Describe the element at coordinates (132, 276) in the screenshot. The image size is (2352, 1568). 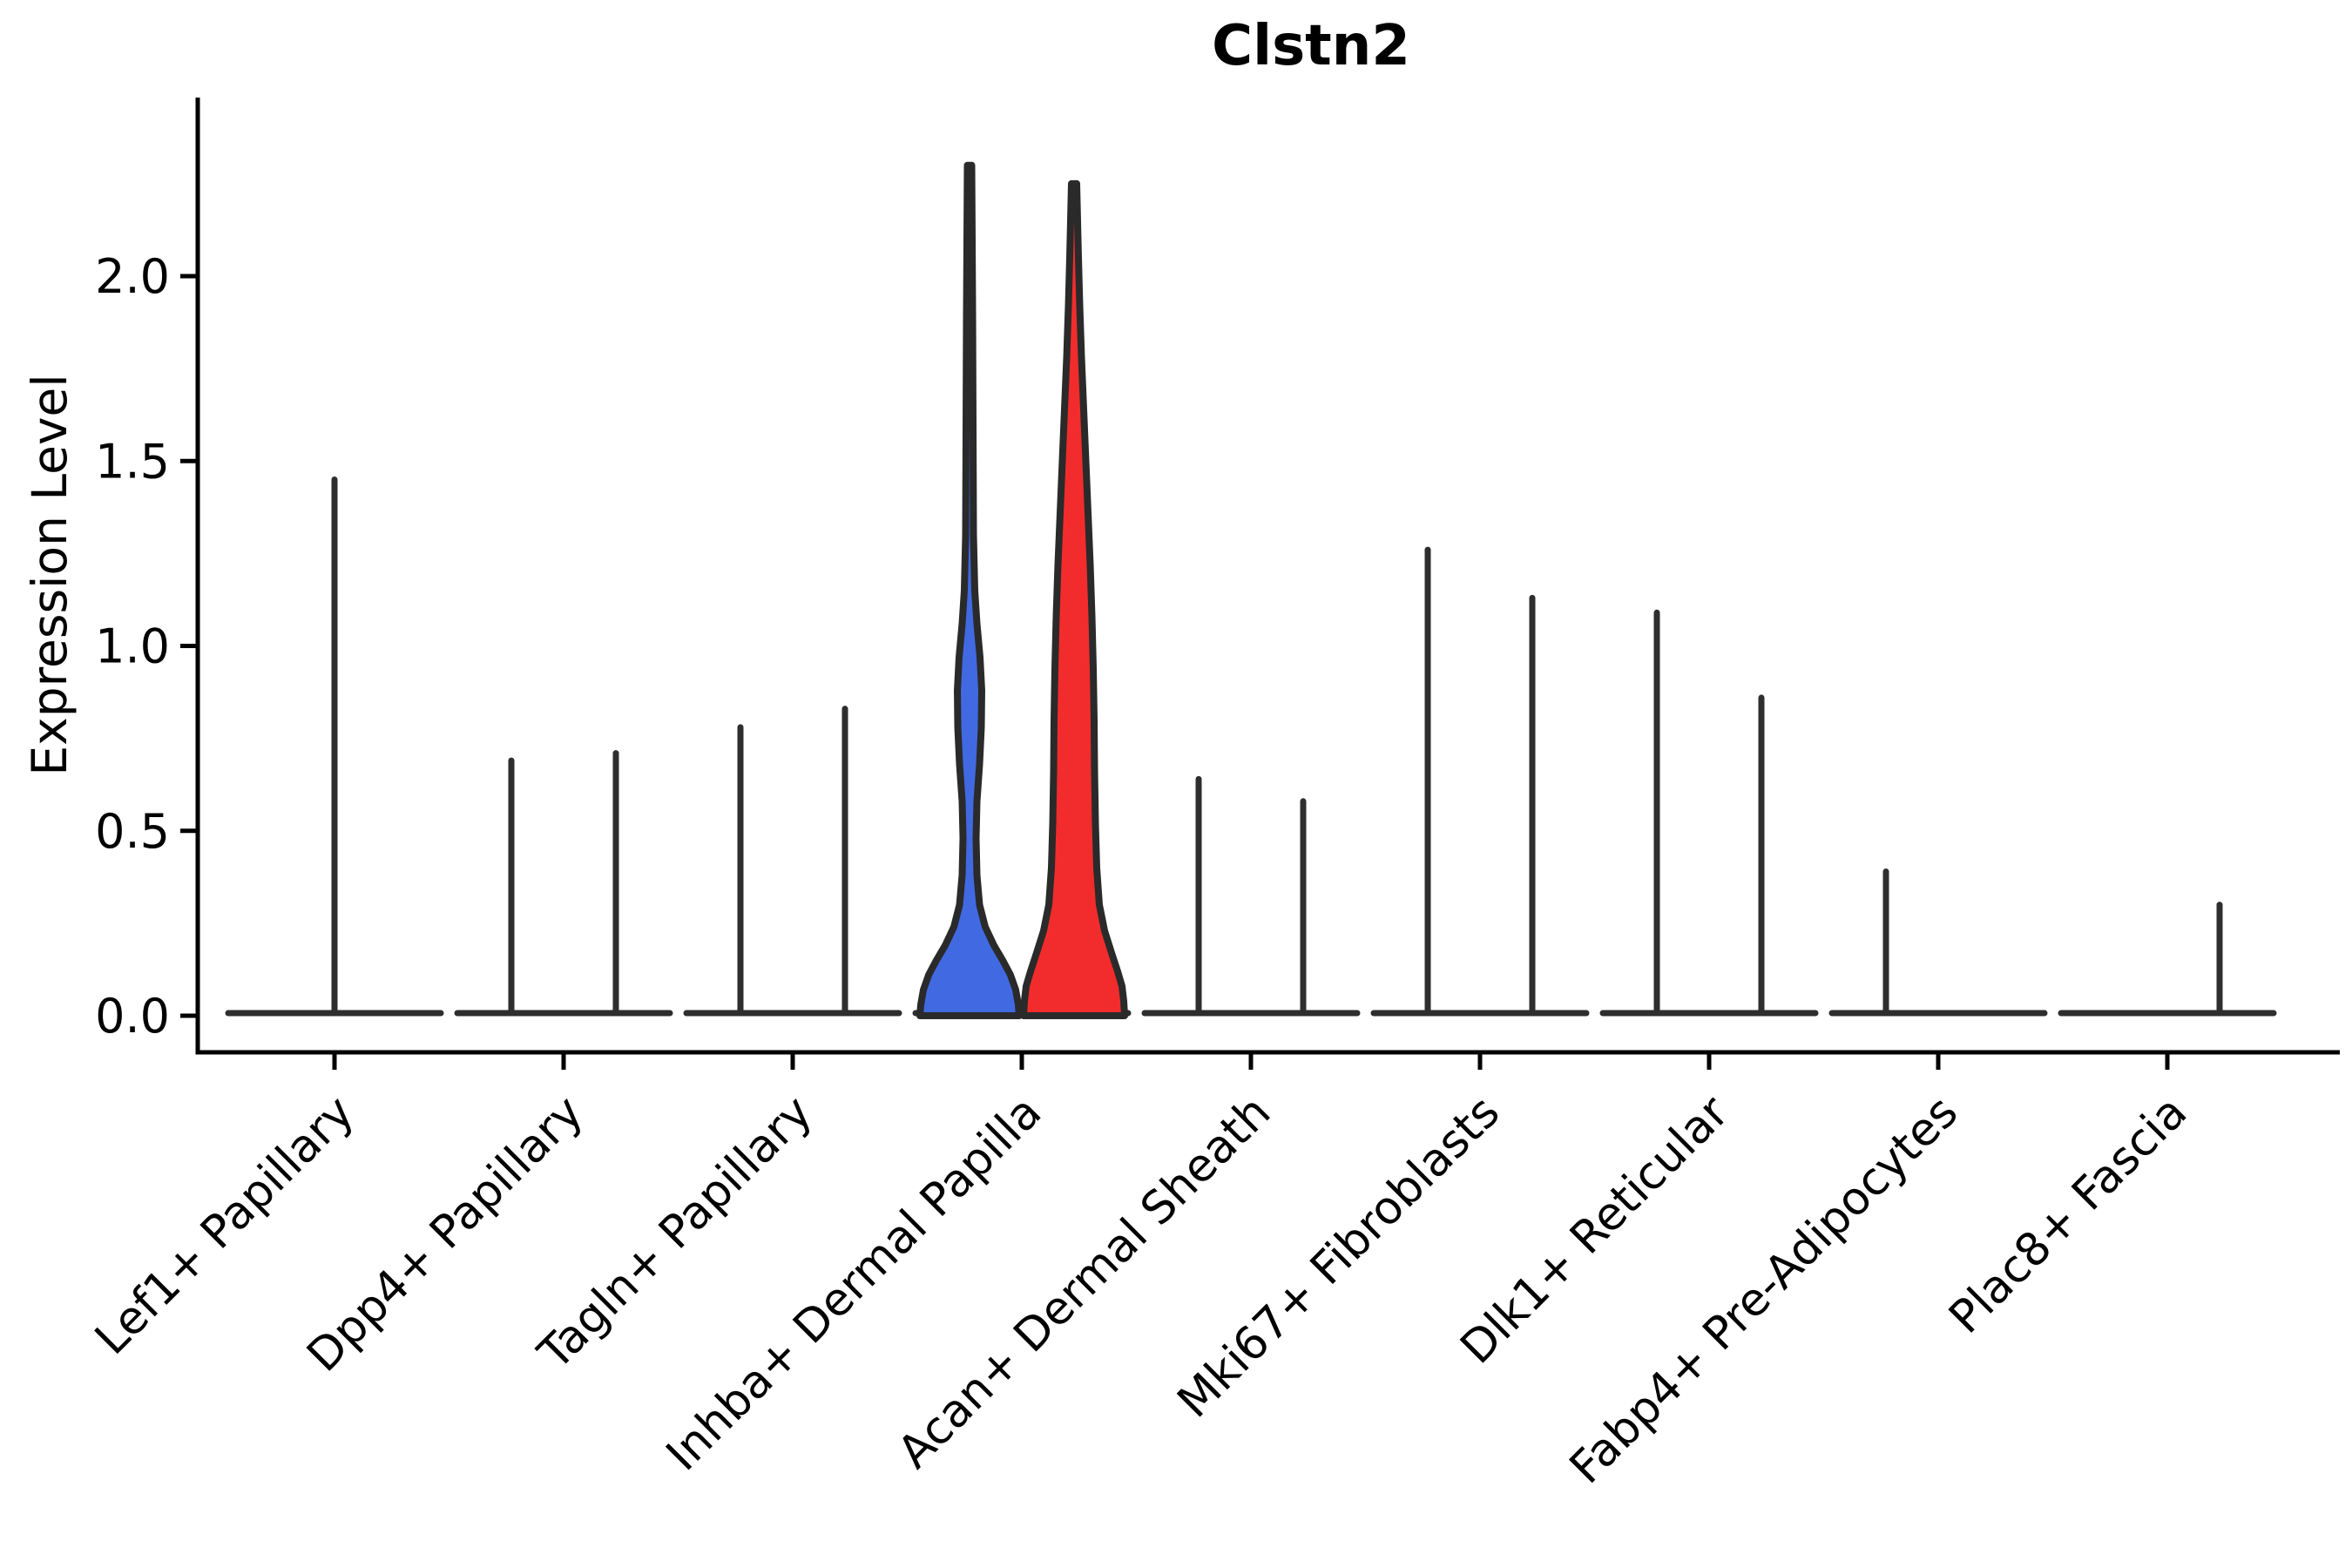
I see `y-tick-label: 2.0` at that location.